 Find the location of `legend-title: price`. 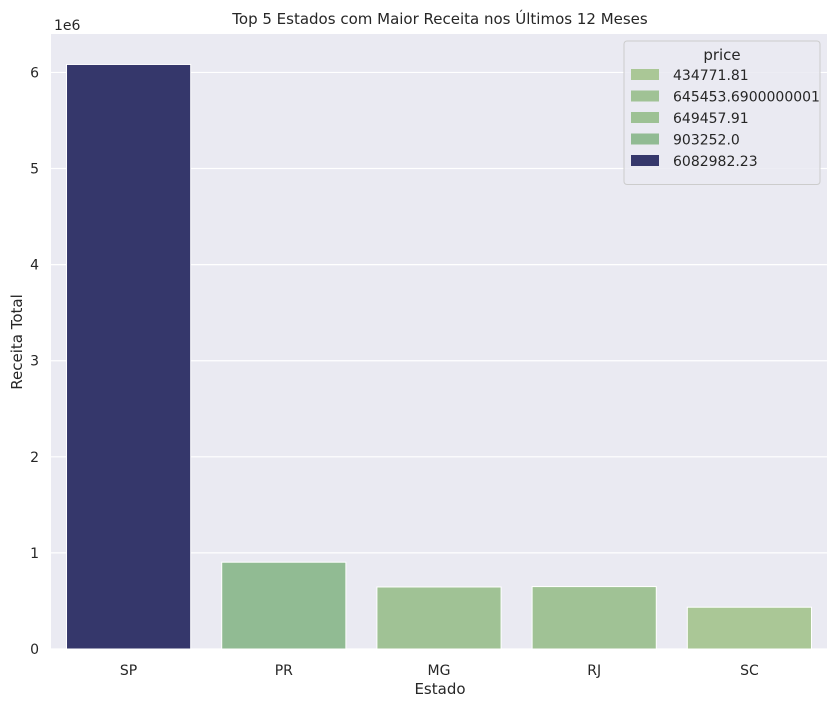

legend-title: price is located at coordinates (721, 55).